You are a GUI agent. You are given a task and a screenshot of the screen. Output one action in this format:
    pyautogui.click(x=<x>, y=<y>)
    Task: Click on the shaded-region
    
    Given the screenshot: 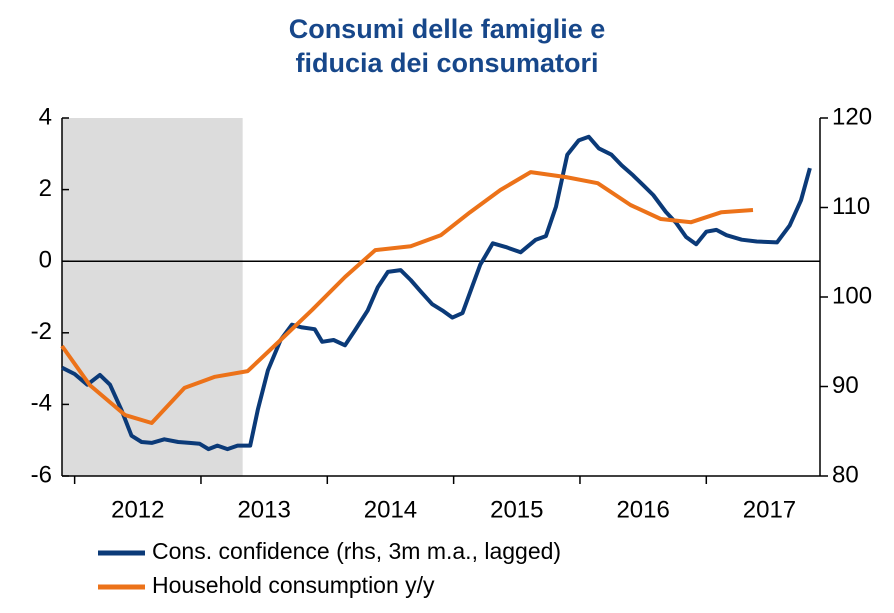 What is the action you would take?
    pyautogui.click(x=152, y=297)
    